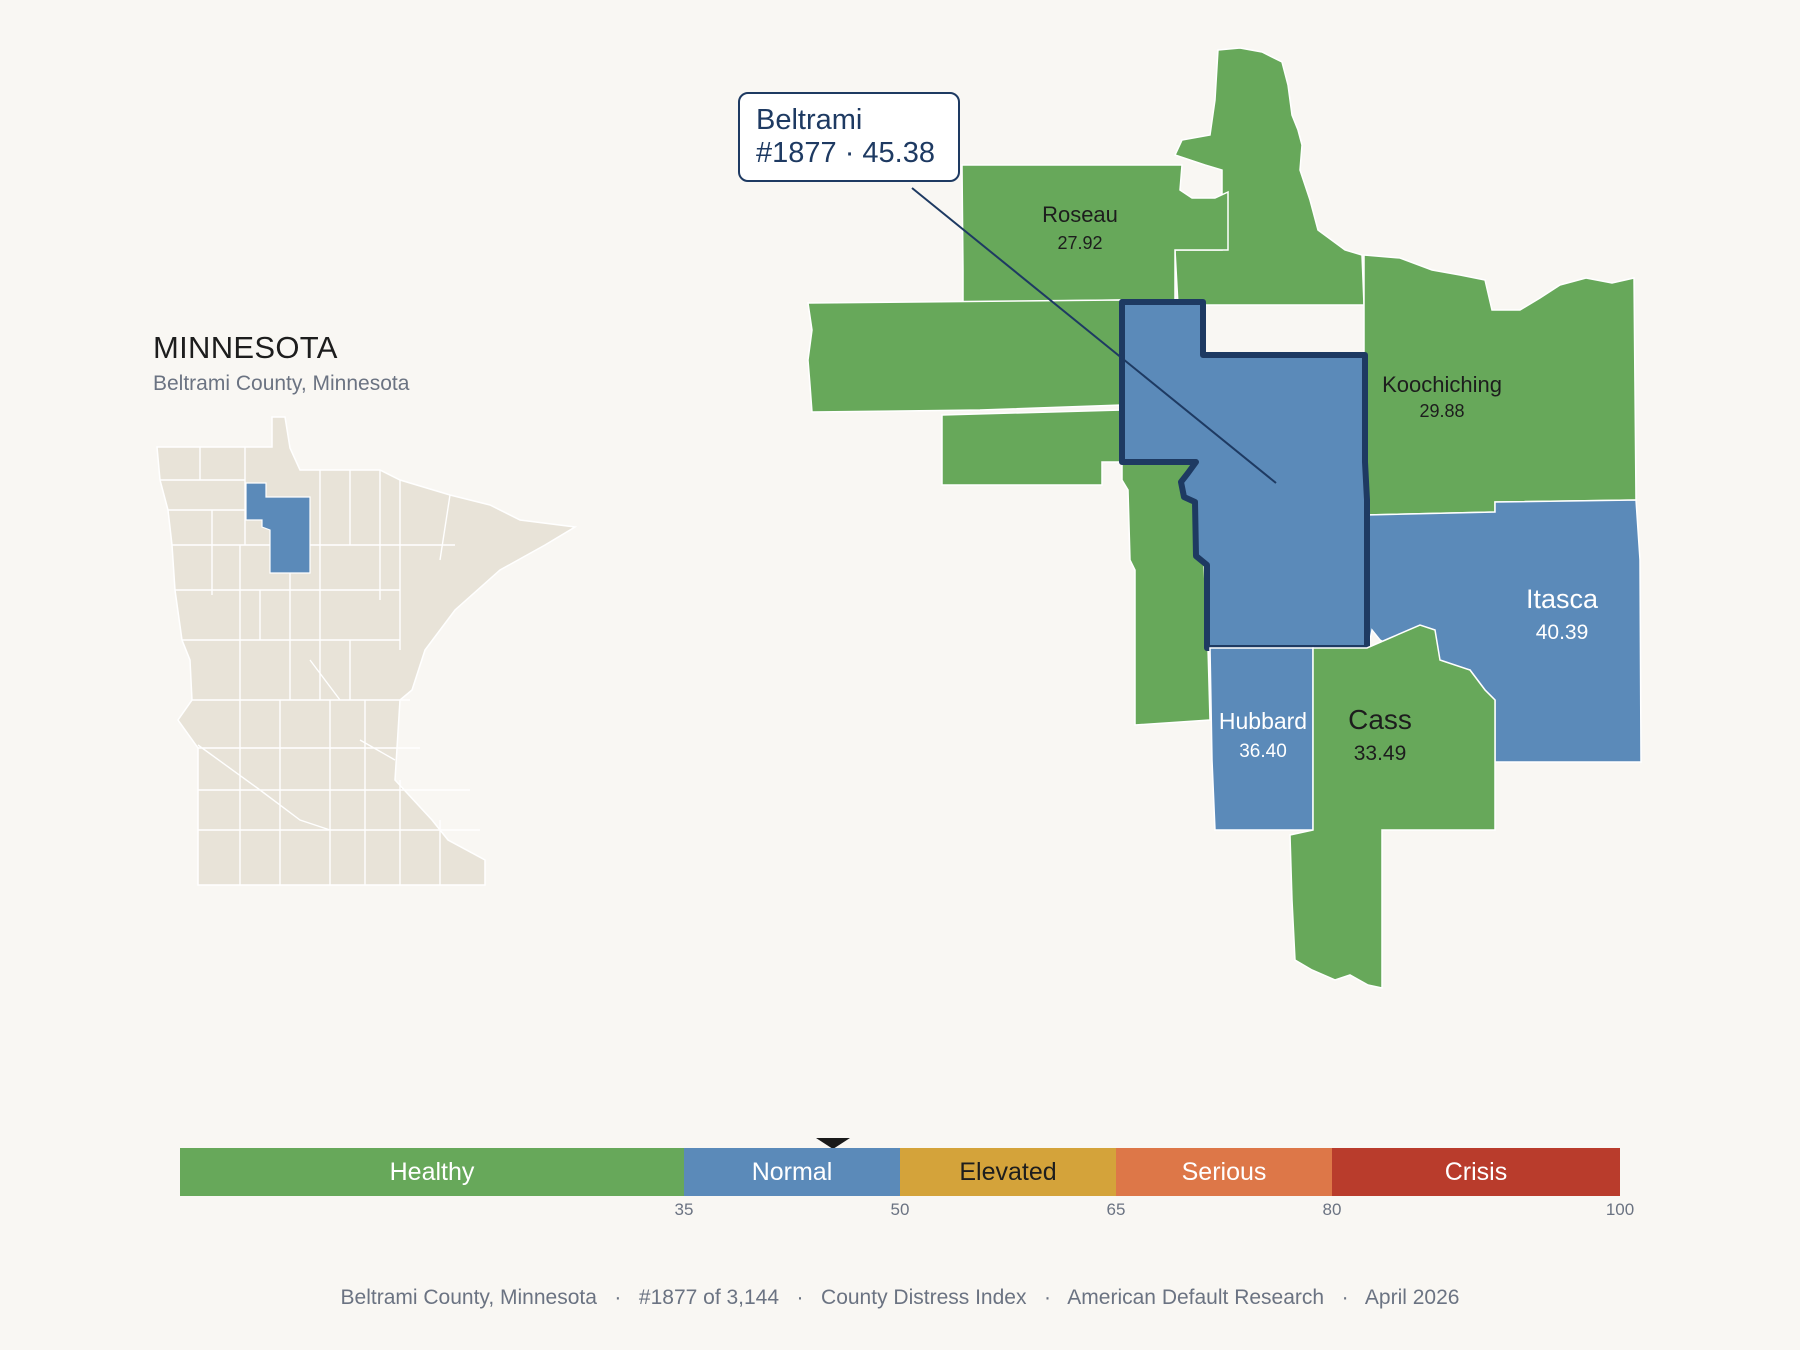  Describe the element at coordinates (278, 528) in the screenshot. I see `inset-beltrami-highlight` at that location.